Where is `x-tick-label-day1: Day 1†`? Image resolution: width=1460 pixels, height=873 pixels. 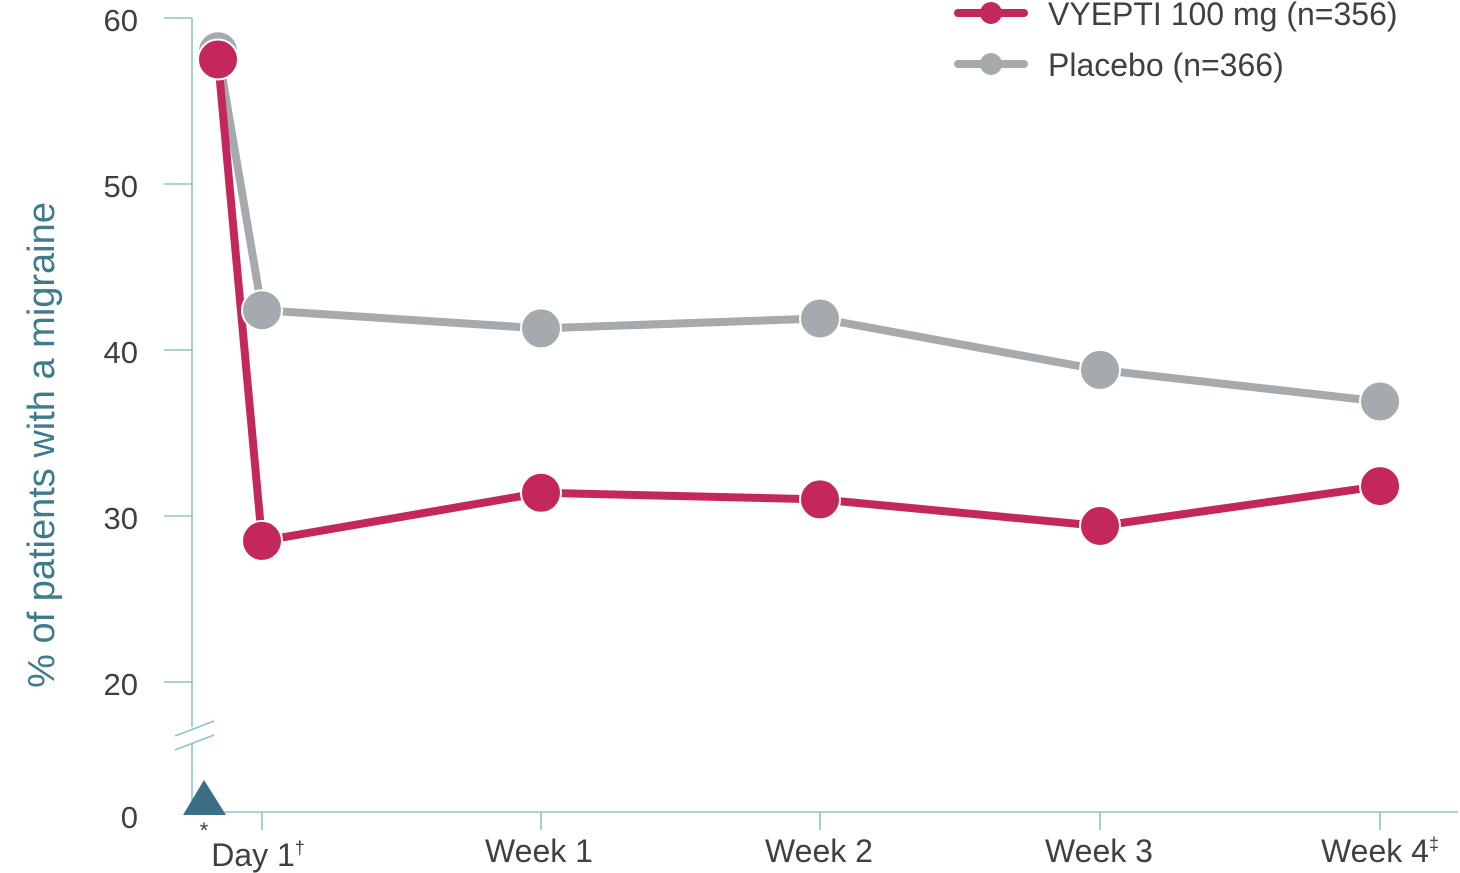 x-tick-label-day1: Day 1† is located at coordinates (258, 855).